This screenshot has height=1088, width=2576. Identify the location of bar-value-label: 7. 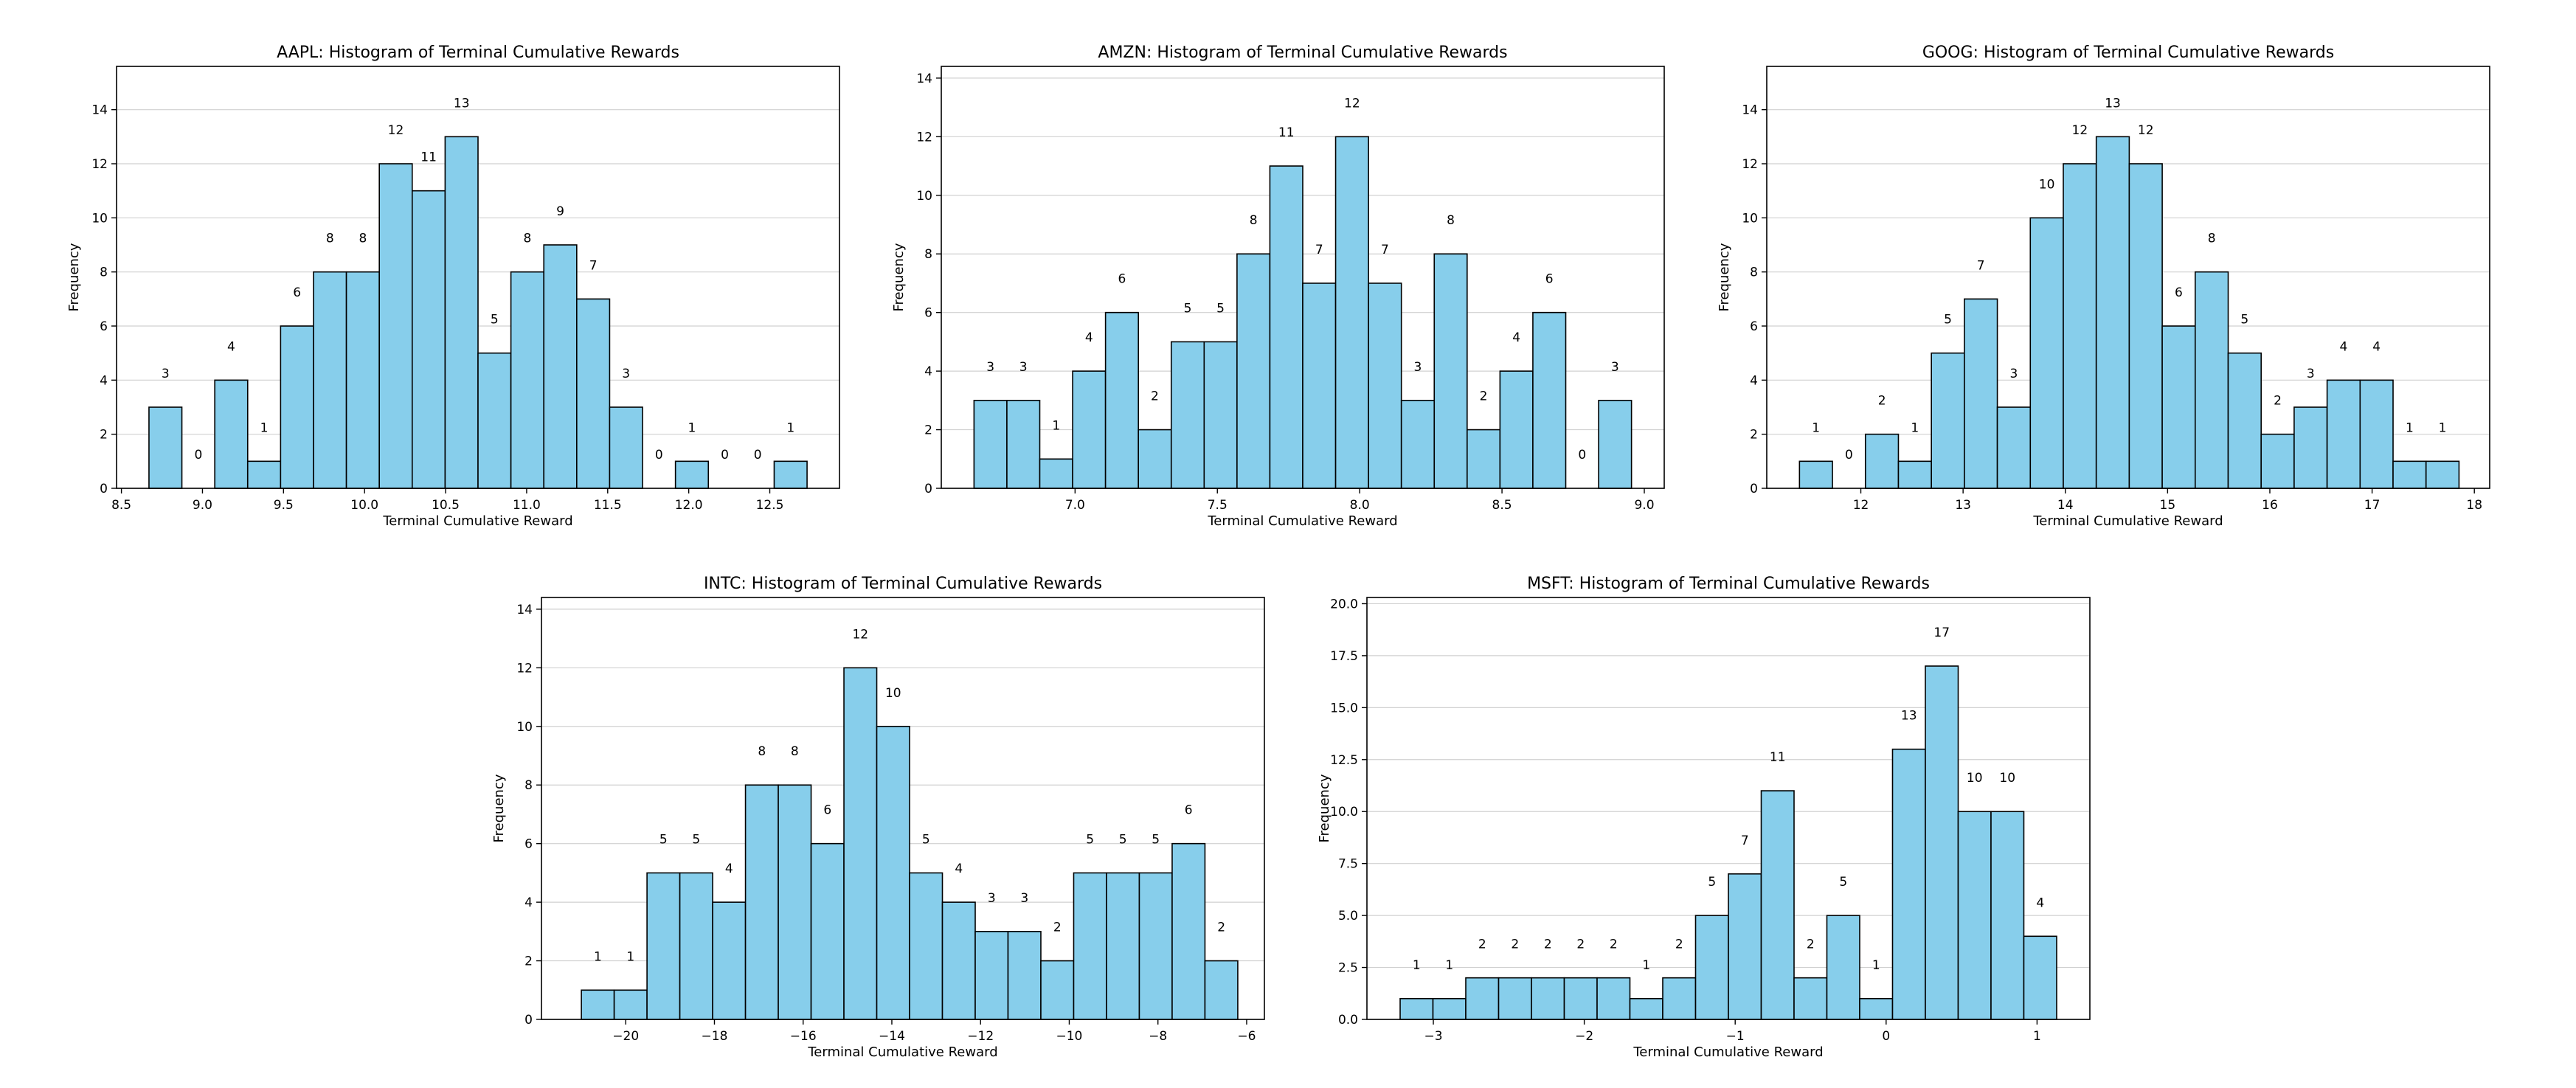
(1981, 265).